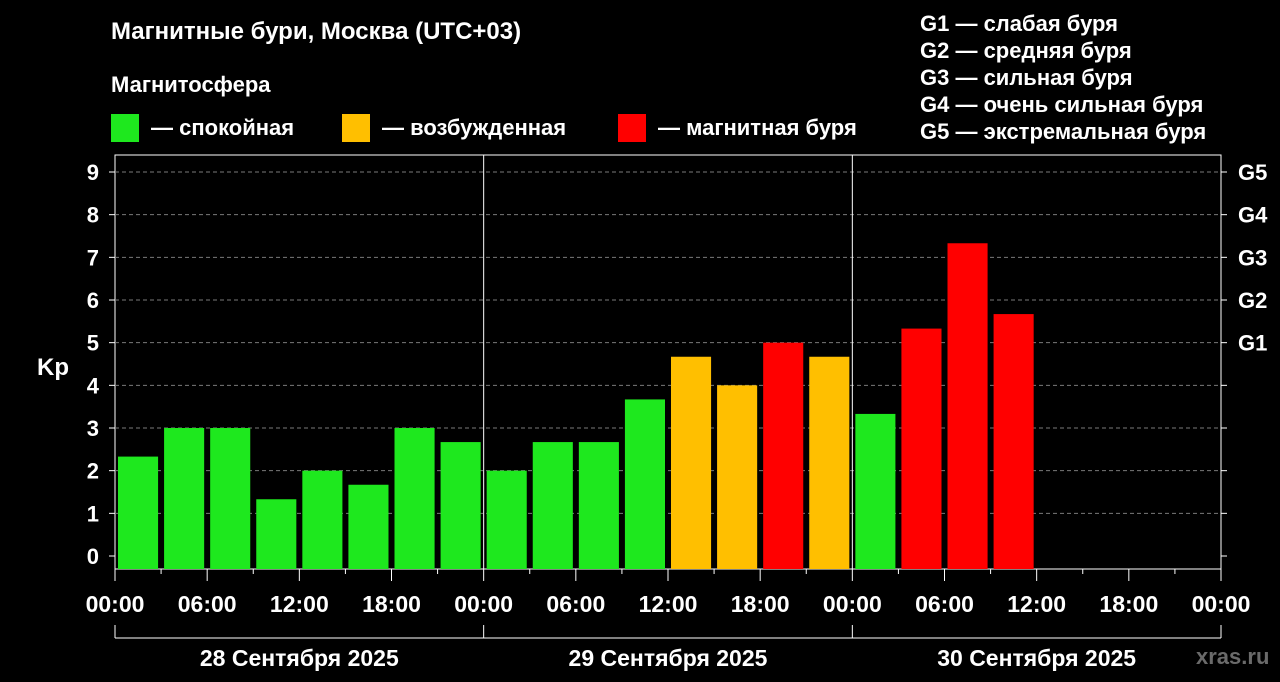 The image size is (1280, 682). Describe the element at coordinates (1233, 656) in the screenshot. I see `watermark: xras.ru` at that location.